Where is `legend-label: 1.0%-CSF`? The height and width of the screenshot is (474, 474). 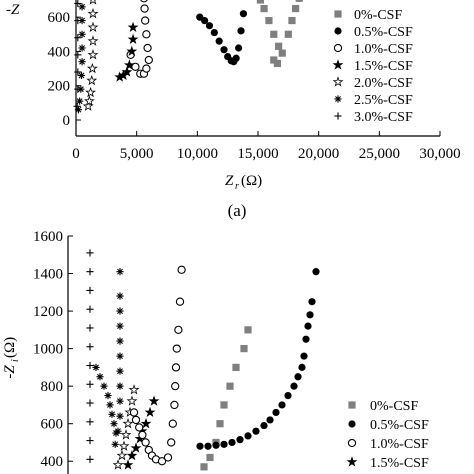 legend-label: 1.0%-CSF is located at coordinates (399, 444).